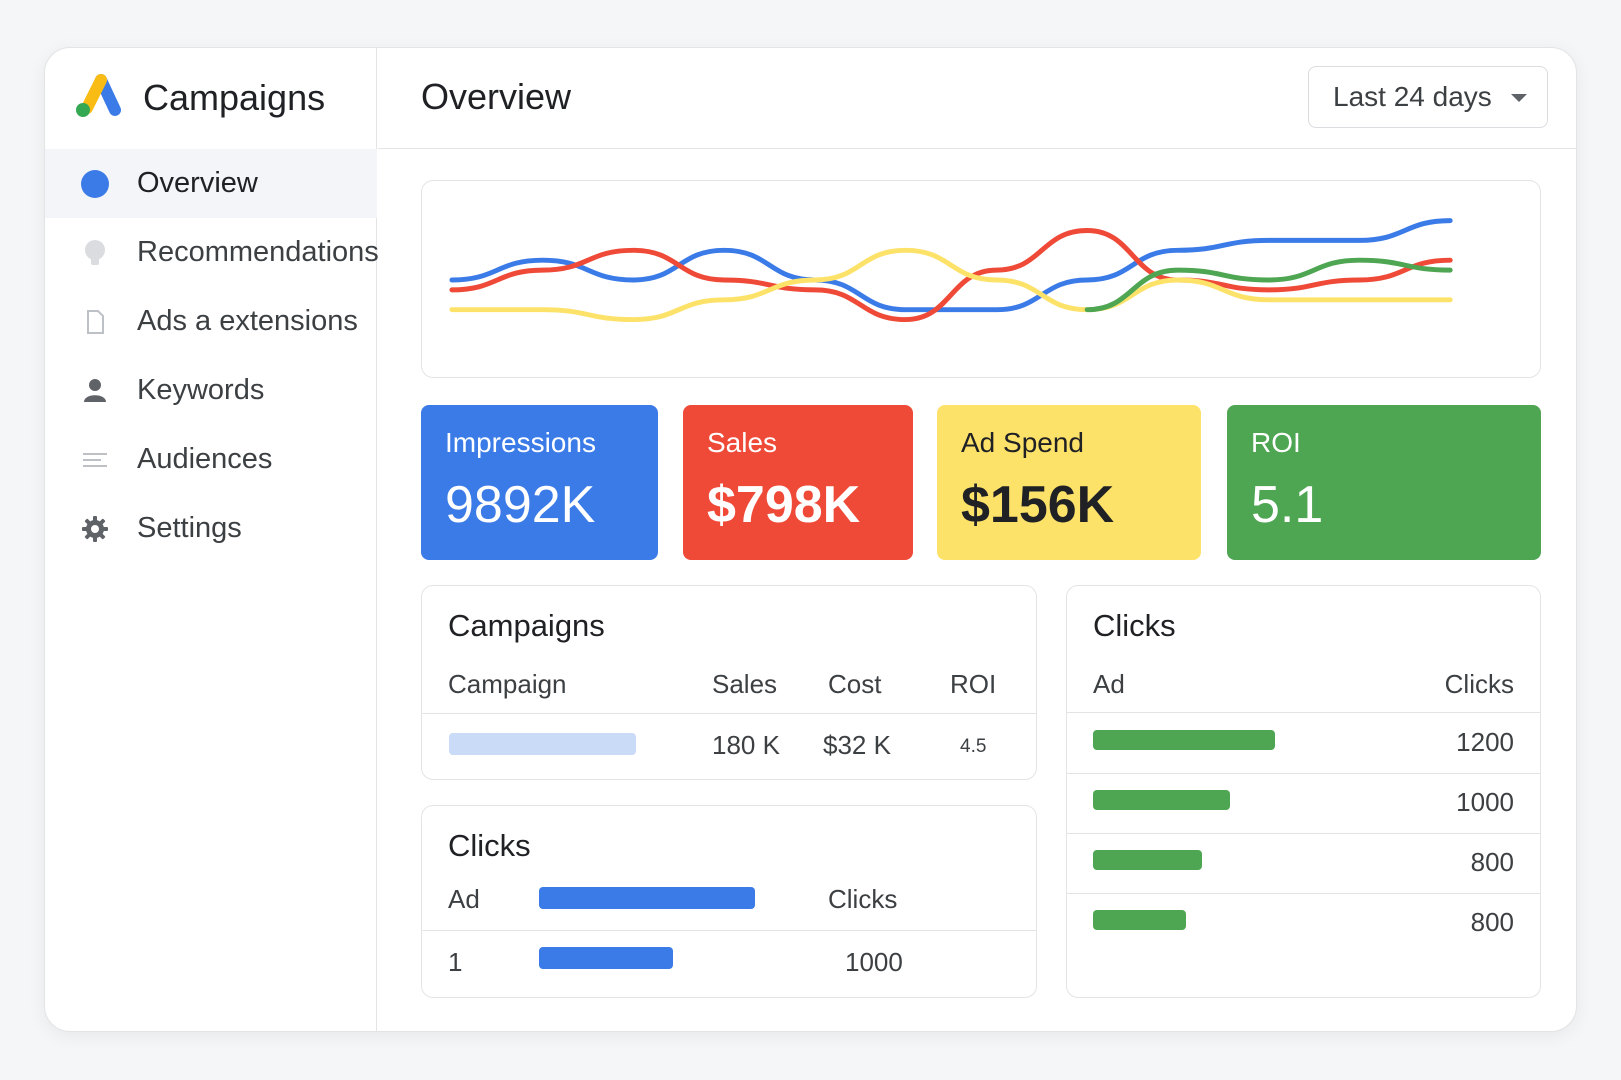 The width and height of the screenshot is (1621, 1080). What do you see at coordinates (1303, 791) in the screenshot?
I see `clicks-table-card-right: Clicks Ad Clicks 1200 1000 800 800` at bounding box center [1303, 791].